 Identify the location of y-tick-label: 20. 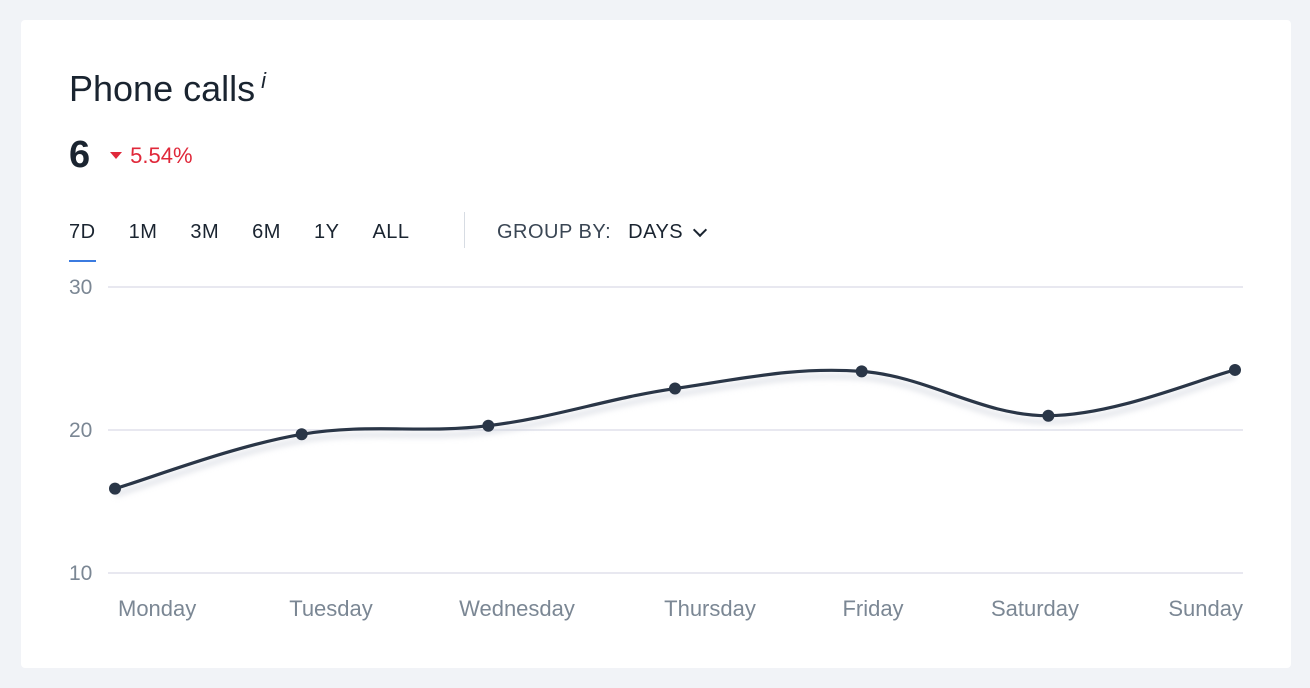
(80, 430).